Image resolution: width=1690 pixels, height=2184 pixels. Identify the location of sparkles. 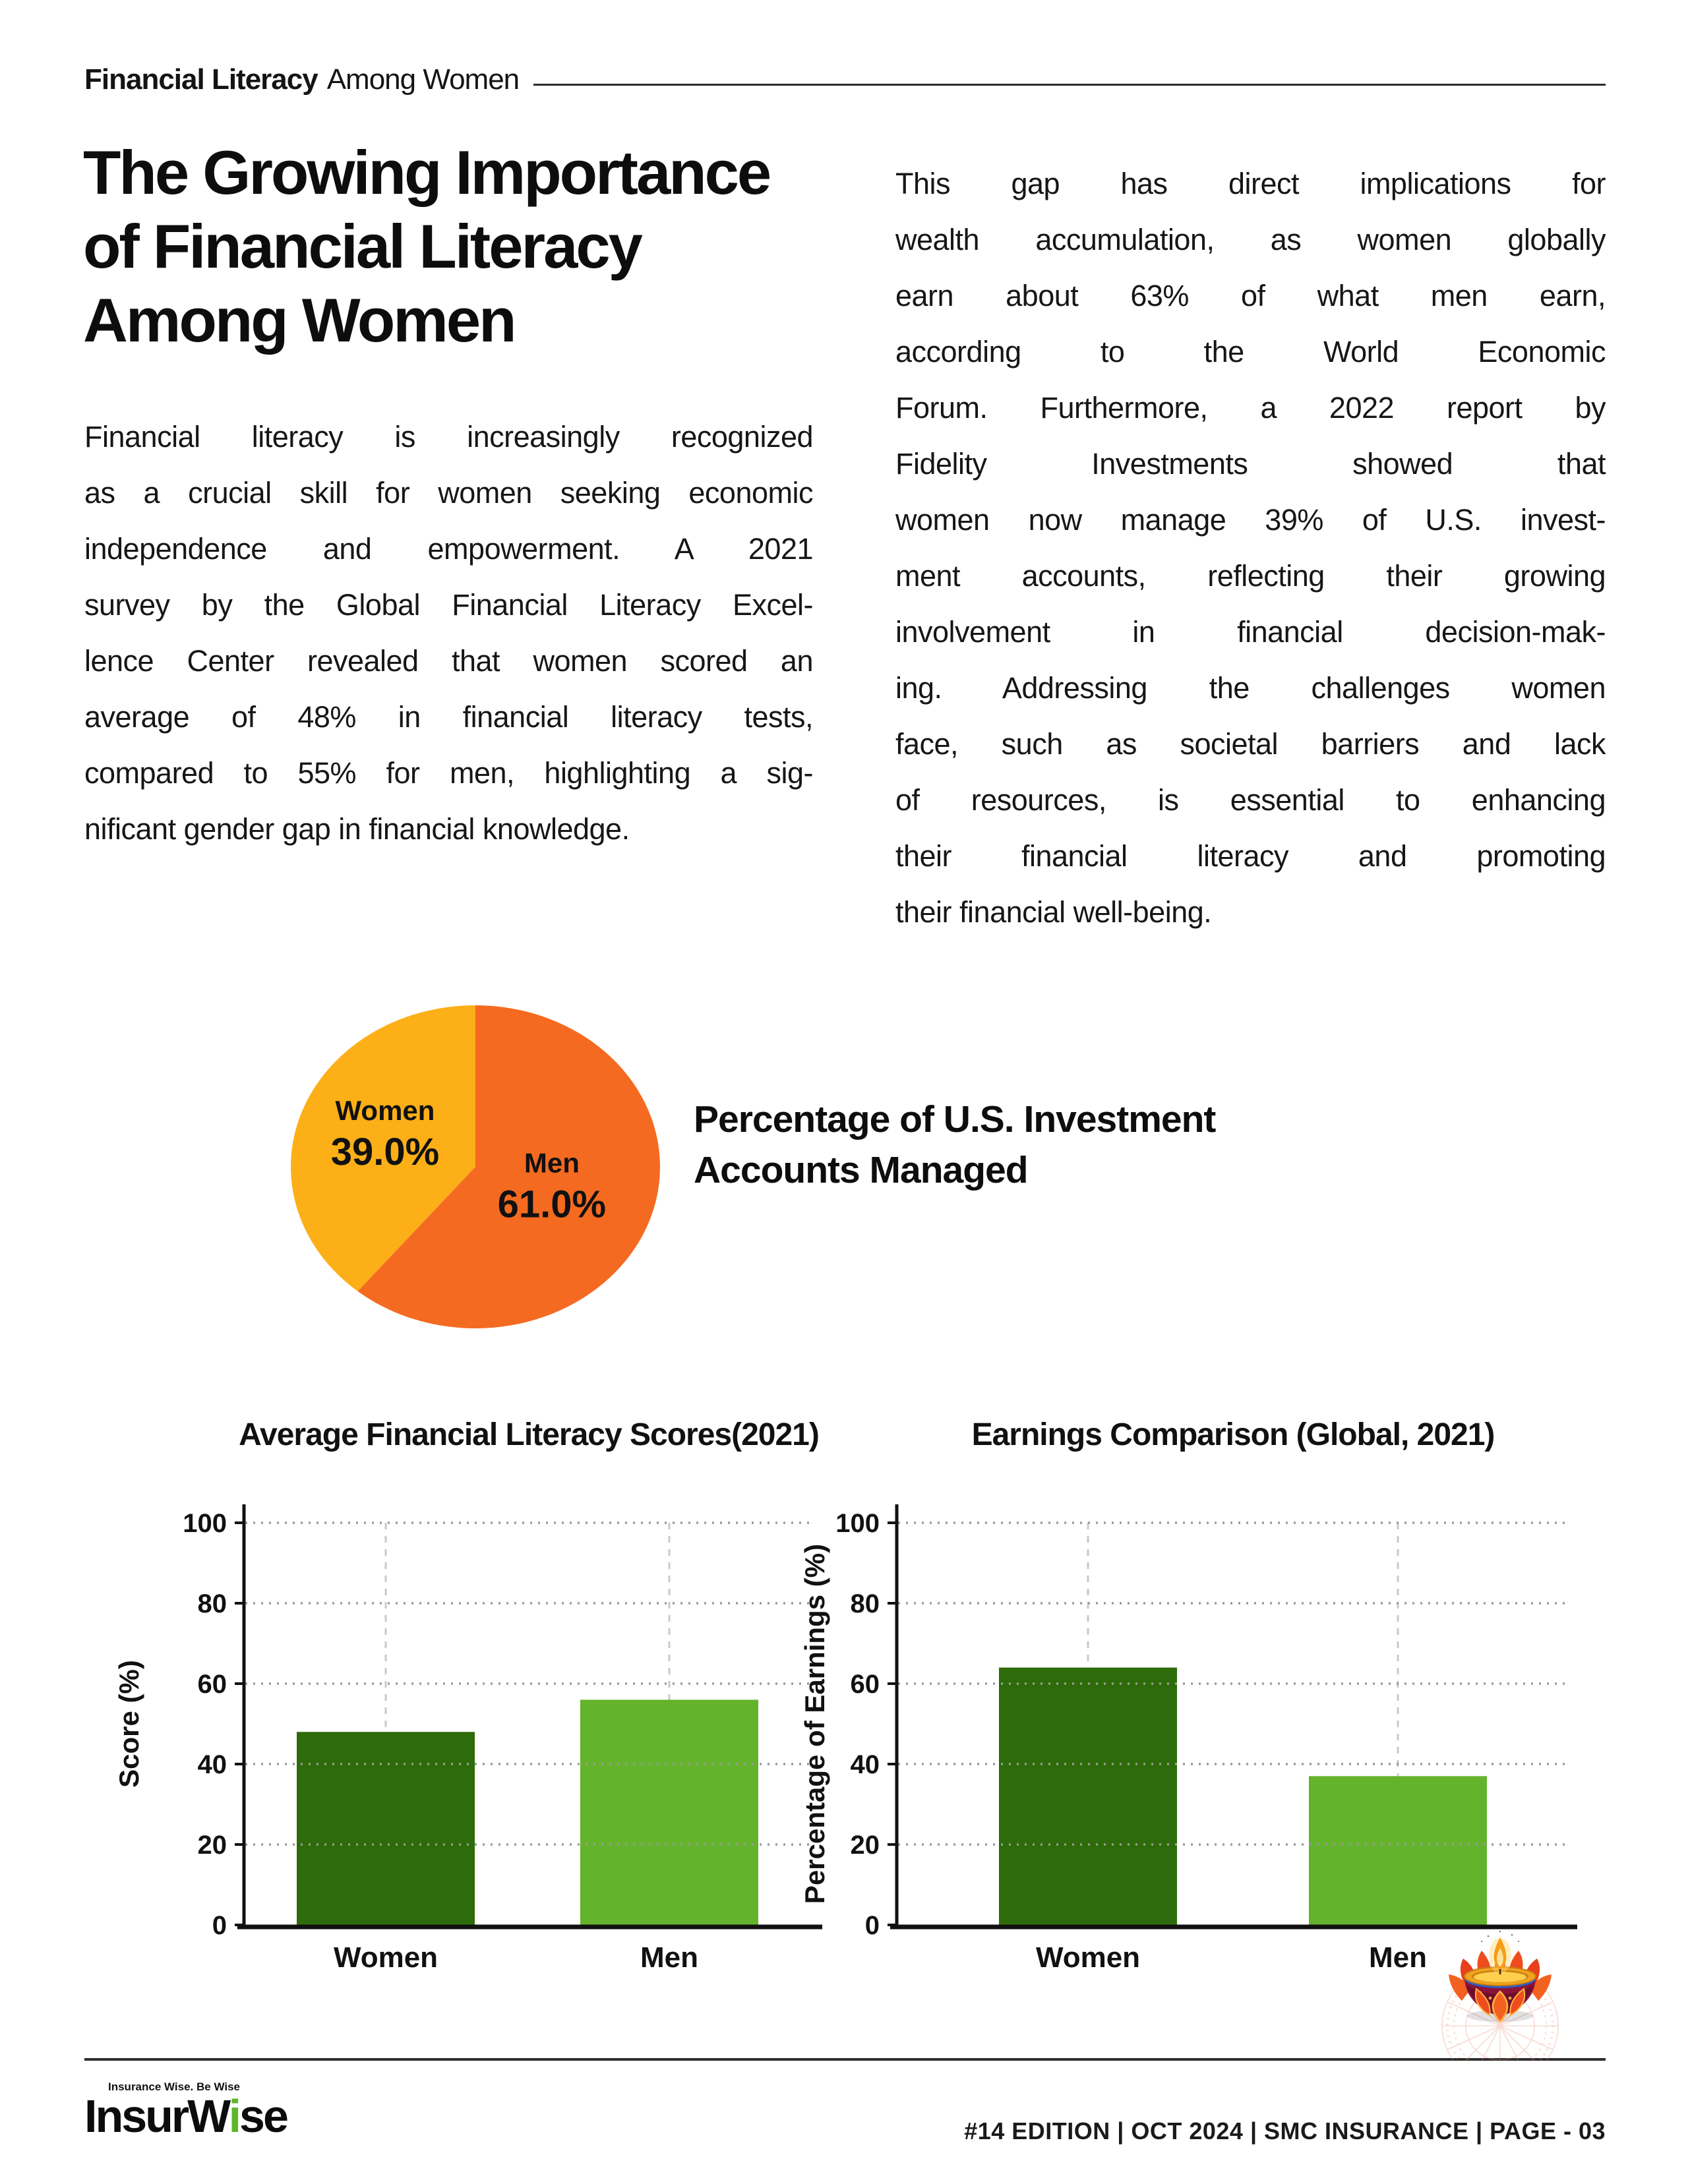
(1500, 1936).